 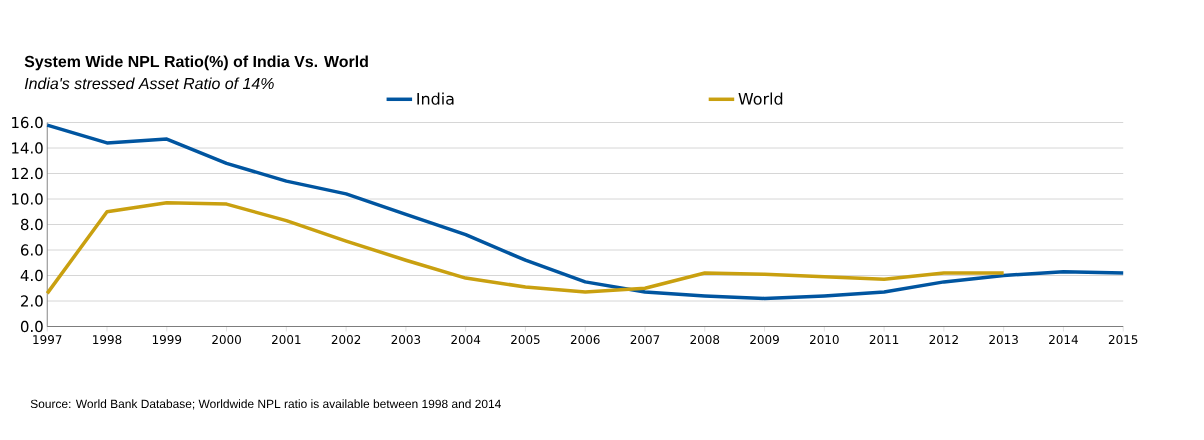 What do you see at coordinates (167, 340) in the screenshot?
I see `x-tick-label: 1999` at bounding box center [167, 340].